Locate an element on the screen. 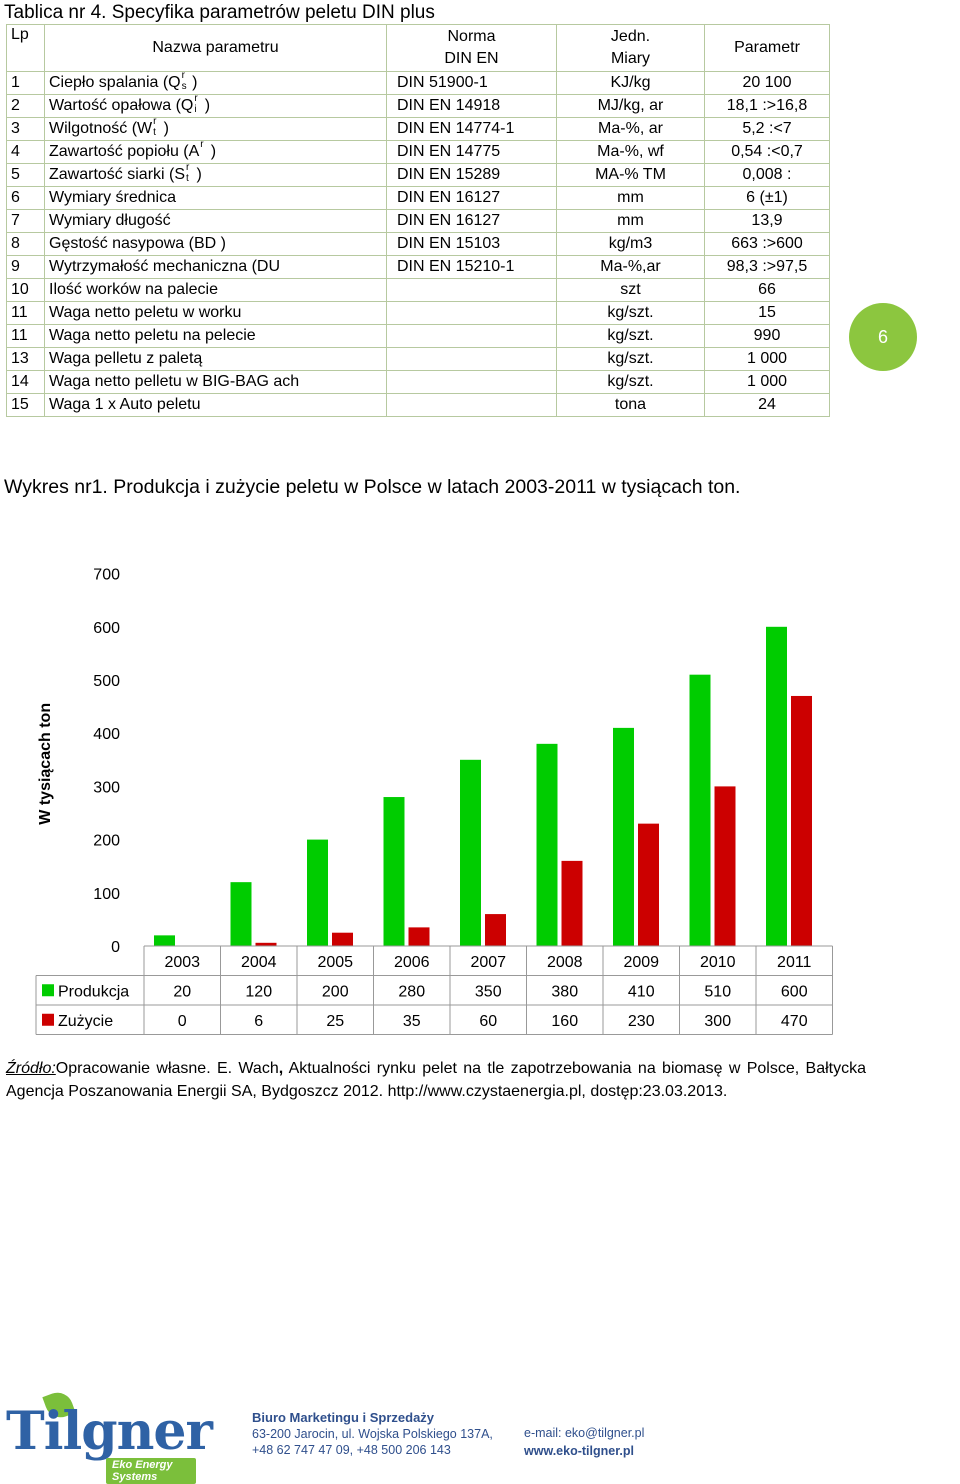  data-value-label: 6 is located at coordinates (258, 1021).